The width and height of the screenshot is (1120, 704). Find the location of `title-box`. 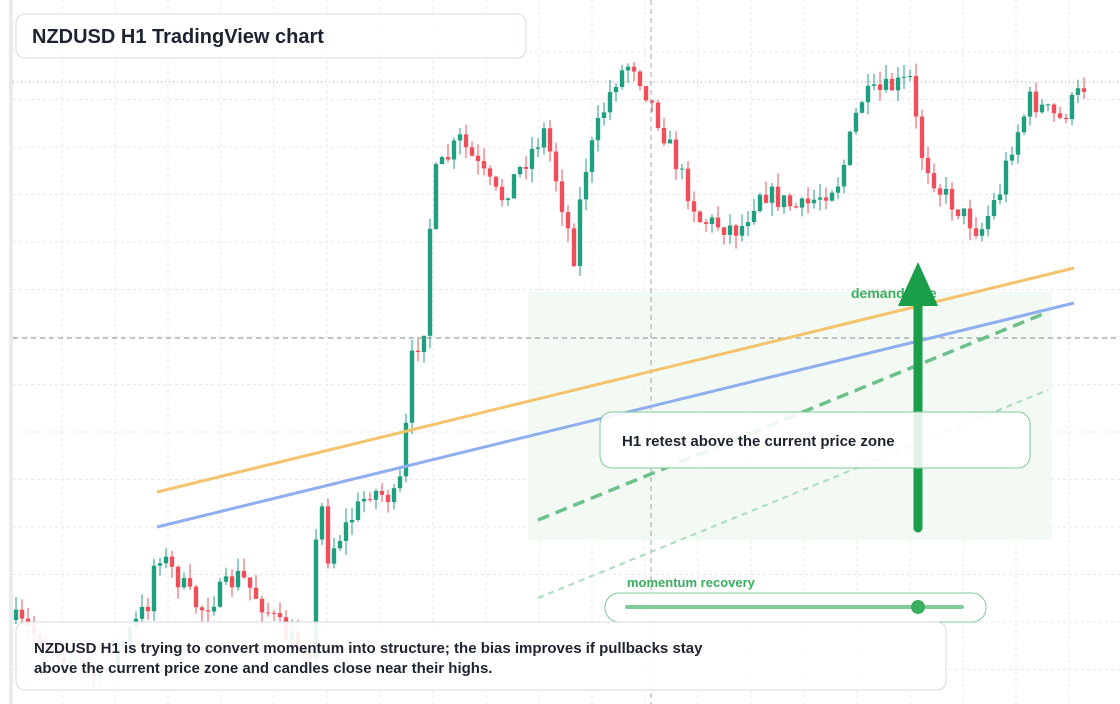

title-box is located at coordinates (271, 36).